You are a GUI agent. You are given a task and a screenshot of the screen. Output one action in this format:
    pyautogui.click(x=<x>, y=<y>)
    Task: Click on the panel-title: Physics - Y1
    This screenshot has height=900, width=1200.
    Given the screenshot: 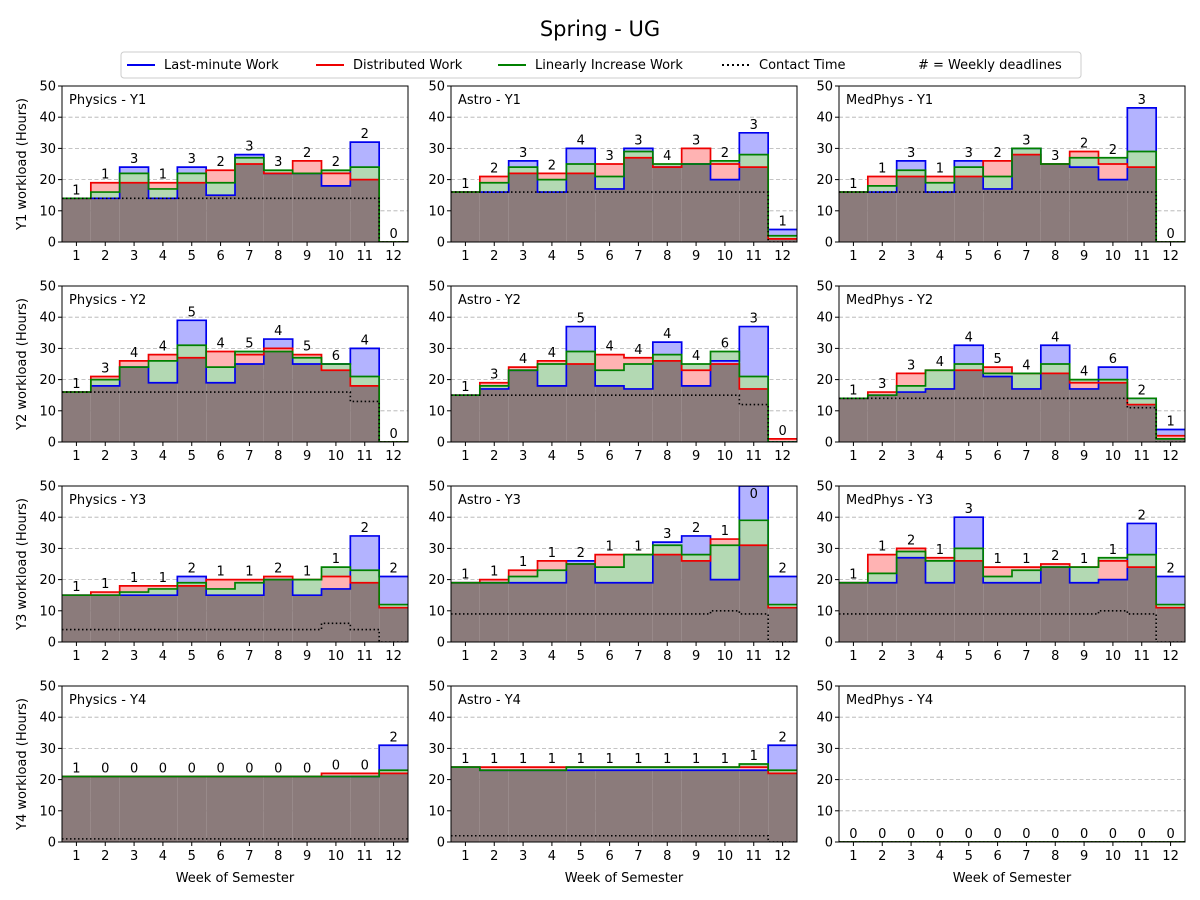 What is the action you would take?
    pyautogui.click(x=107, y=100)
    